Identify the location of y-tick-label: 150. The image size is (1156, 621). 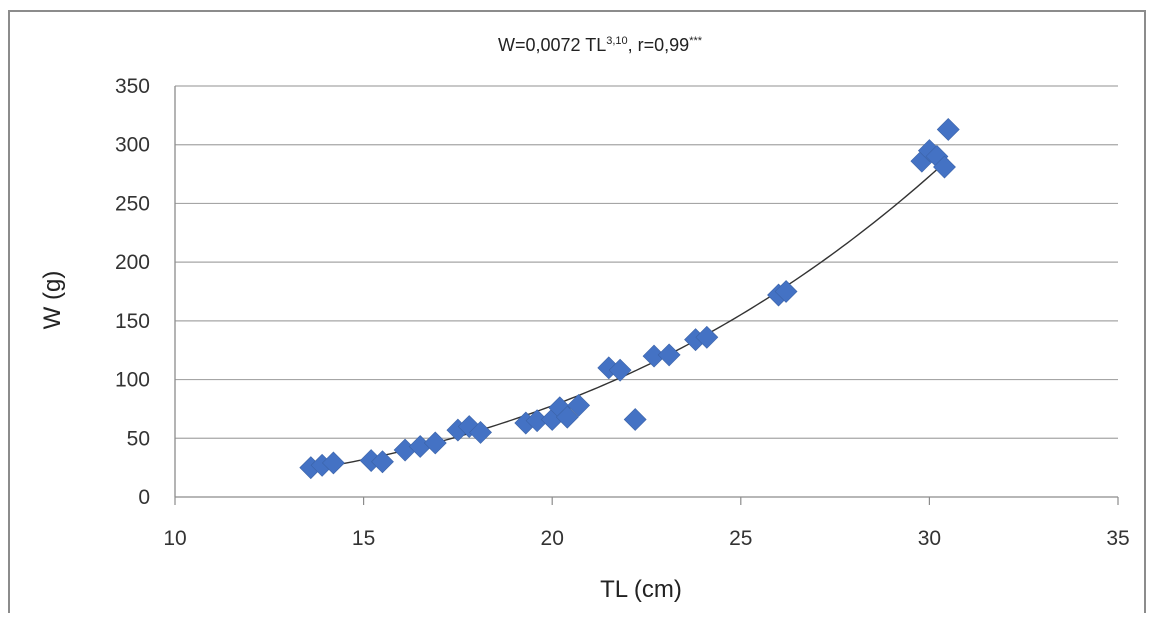
(132, 321).